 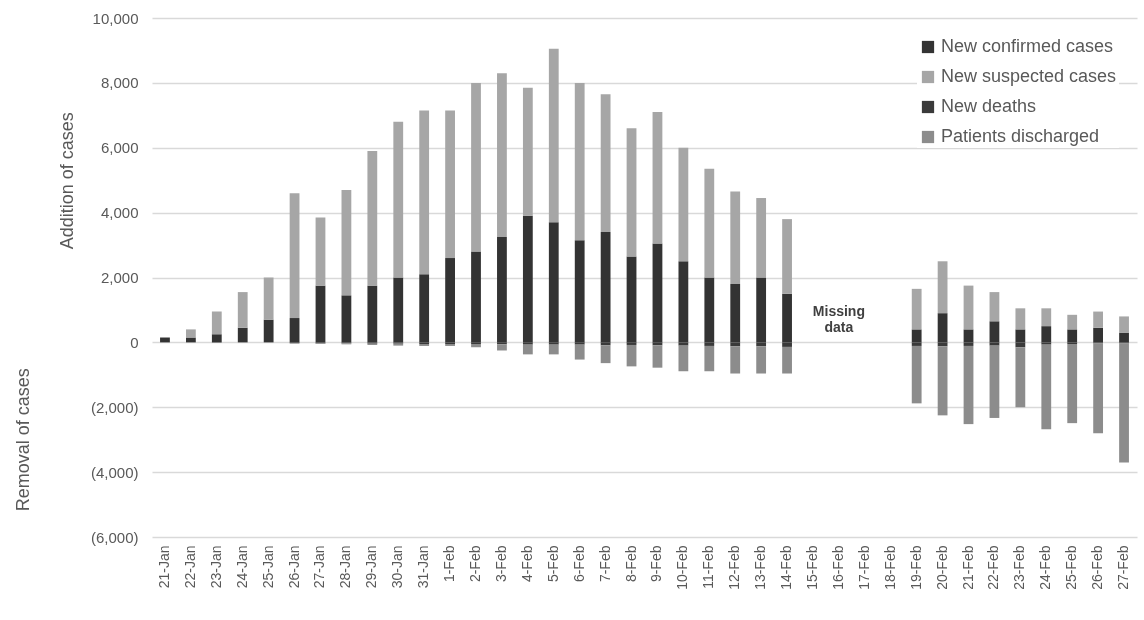 What do you see at coordinates (656, 564) in the screenshot?
I see `x-tick-label: 9-Feb` at bounding box center [656, 564].